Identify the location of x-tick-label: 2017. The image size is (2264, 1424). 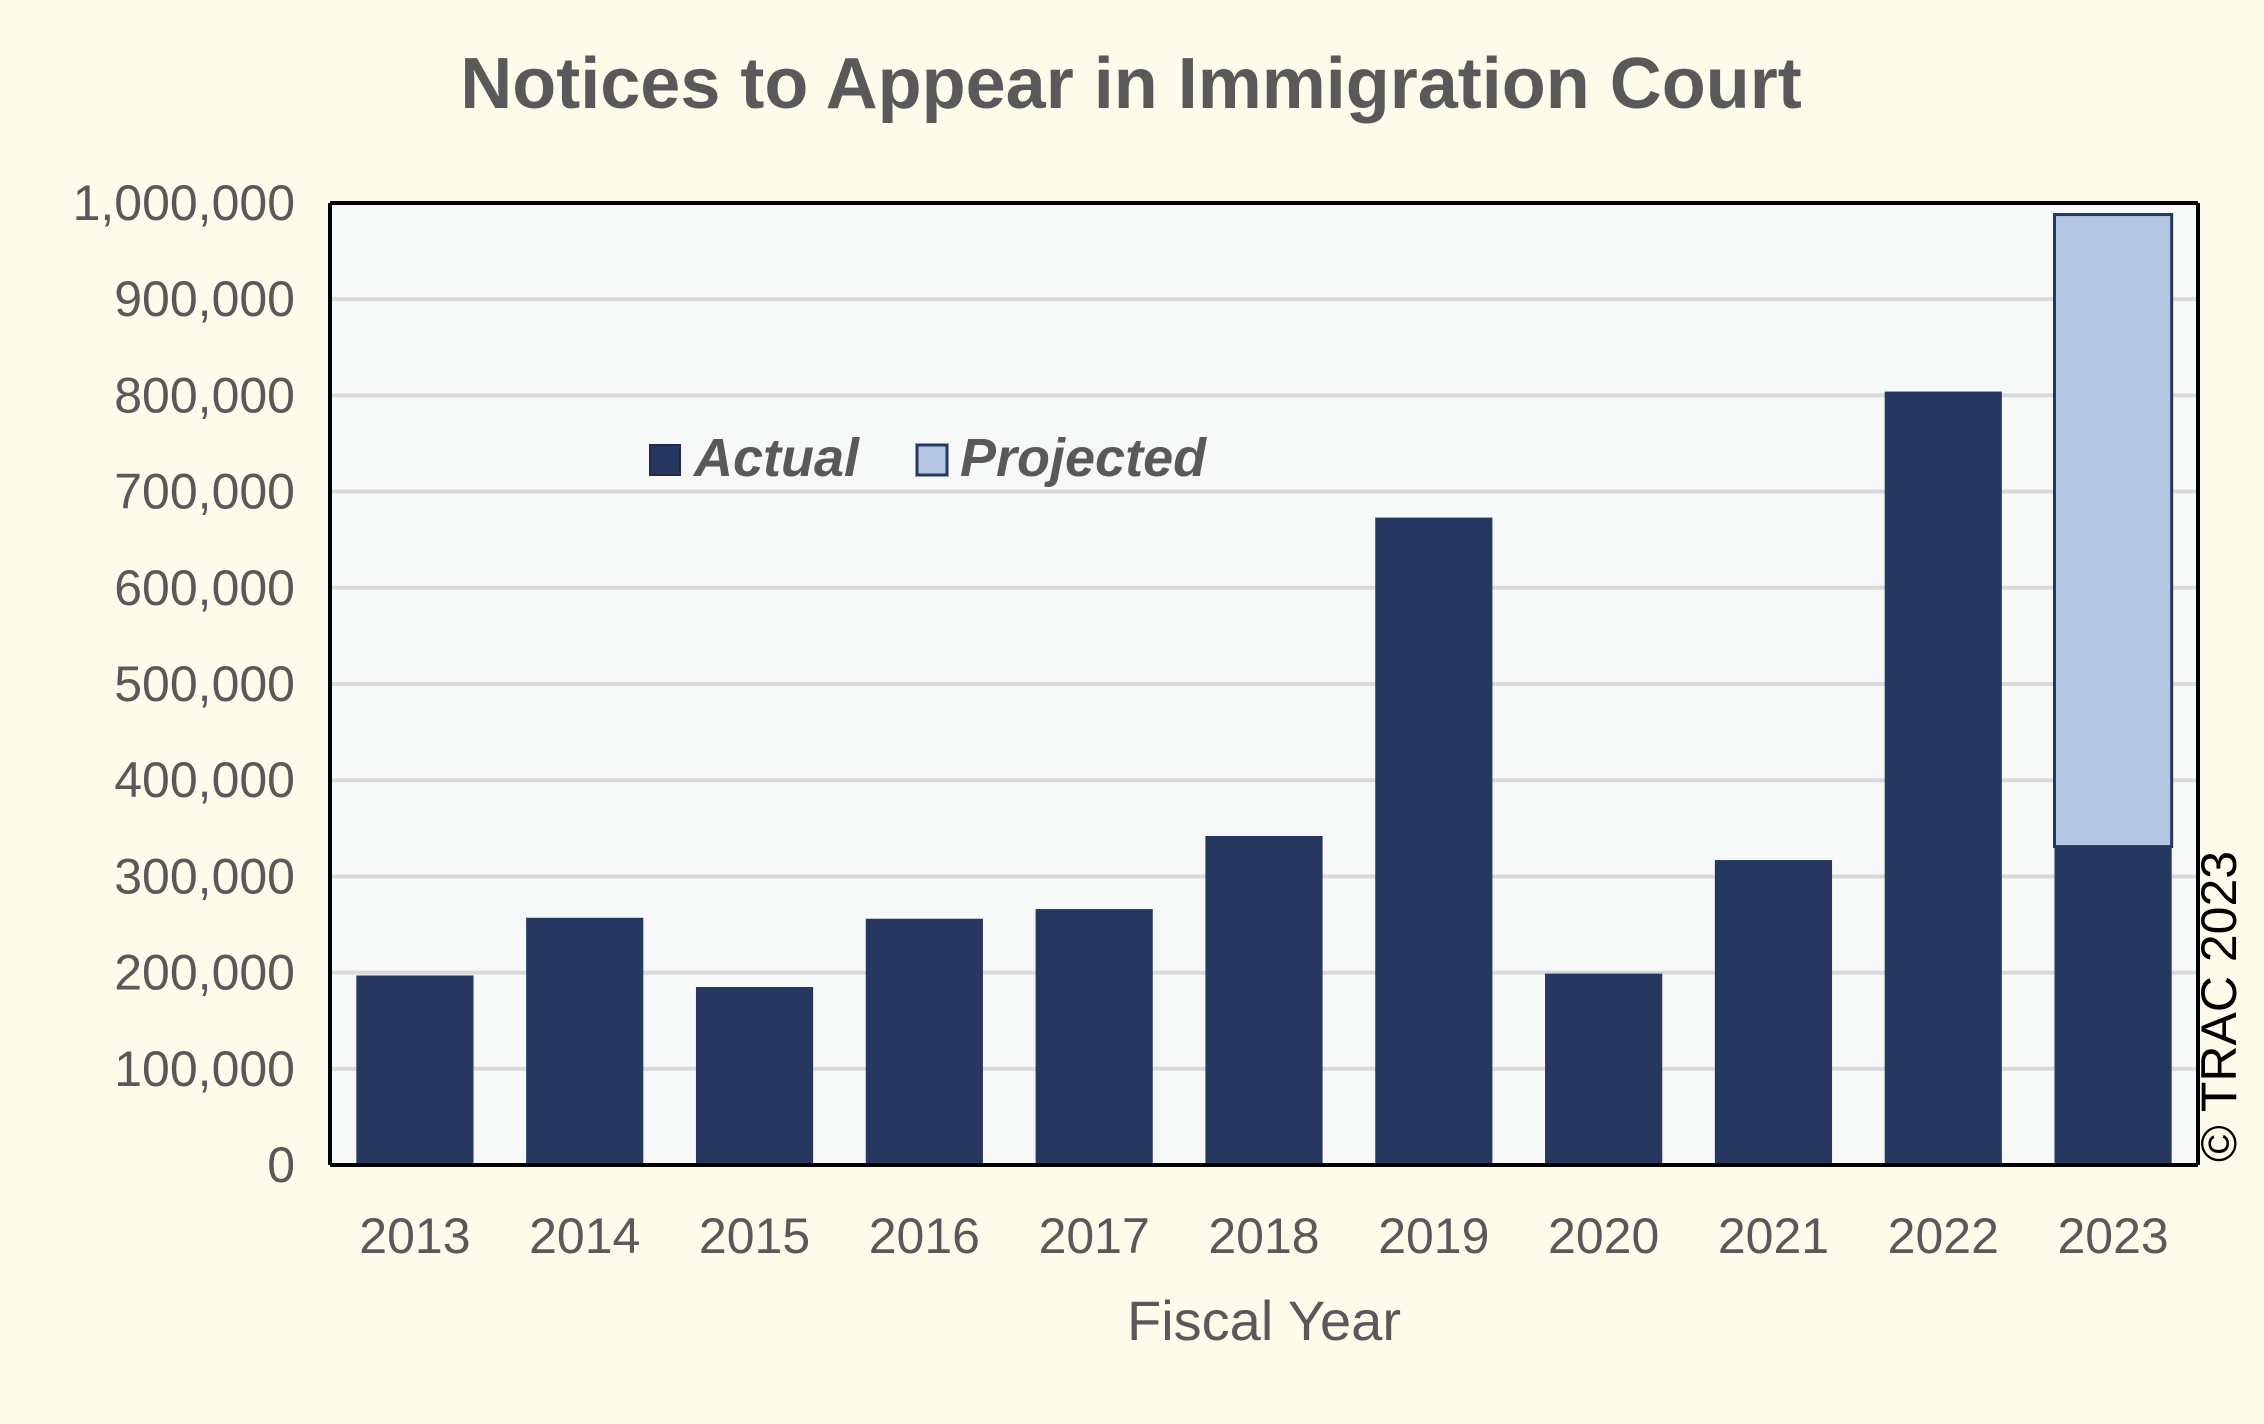
(1094, 1236).